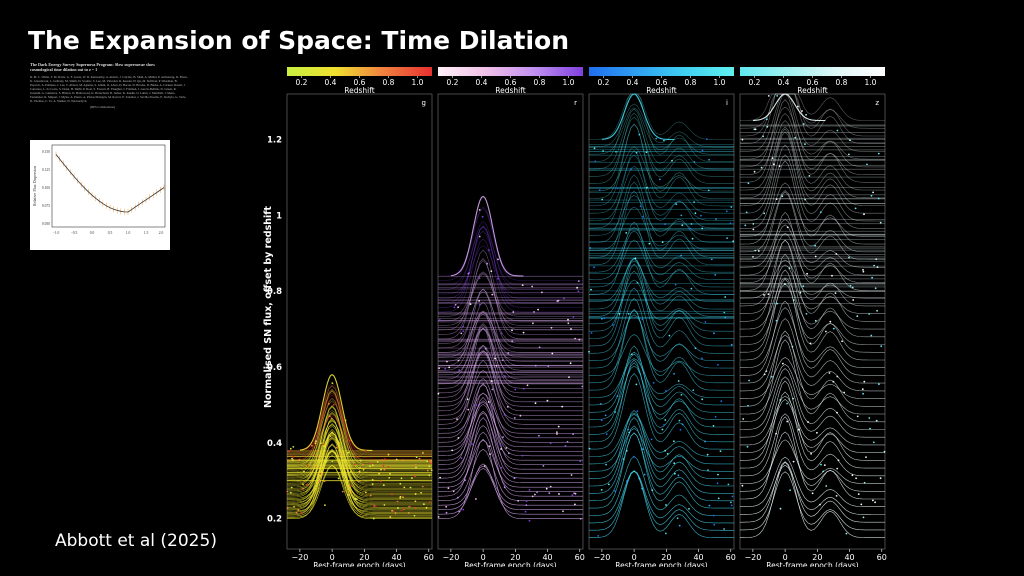  I want to click on y-tick-label: 1, so click(279, 216).